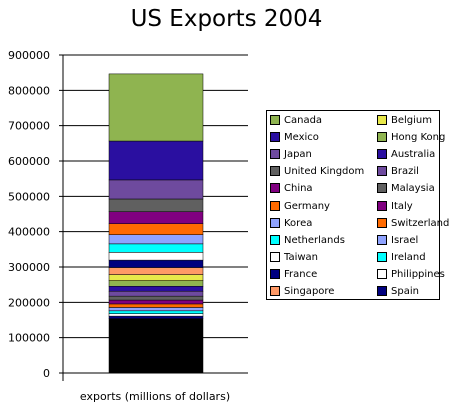  Describe the element at coordinates (314, 240) in the screenshot. I see `legend-label: Netherlands` at that location.